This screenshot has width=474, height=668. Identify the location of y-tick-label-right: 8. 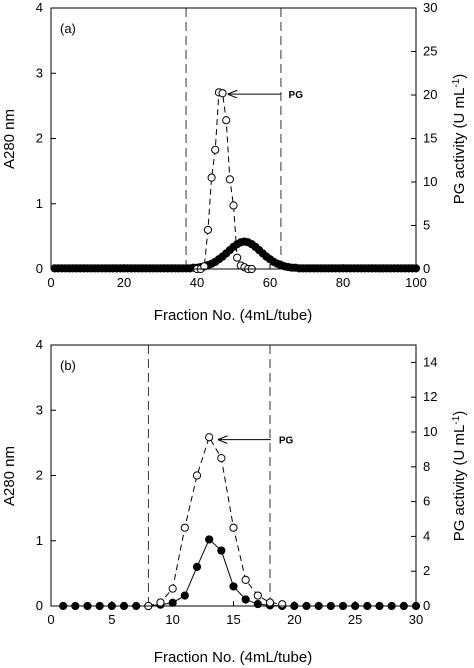
(426, 466).